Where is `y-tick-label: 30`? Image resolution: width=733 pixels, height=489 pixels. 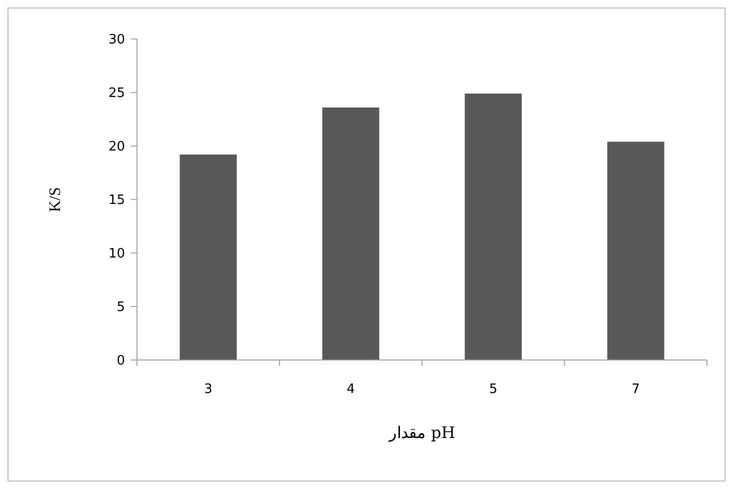 y-tick-label: 30 is located at coordinates (116, 40).